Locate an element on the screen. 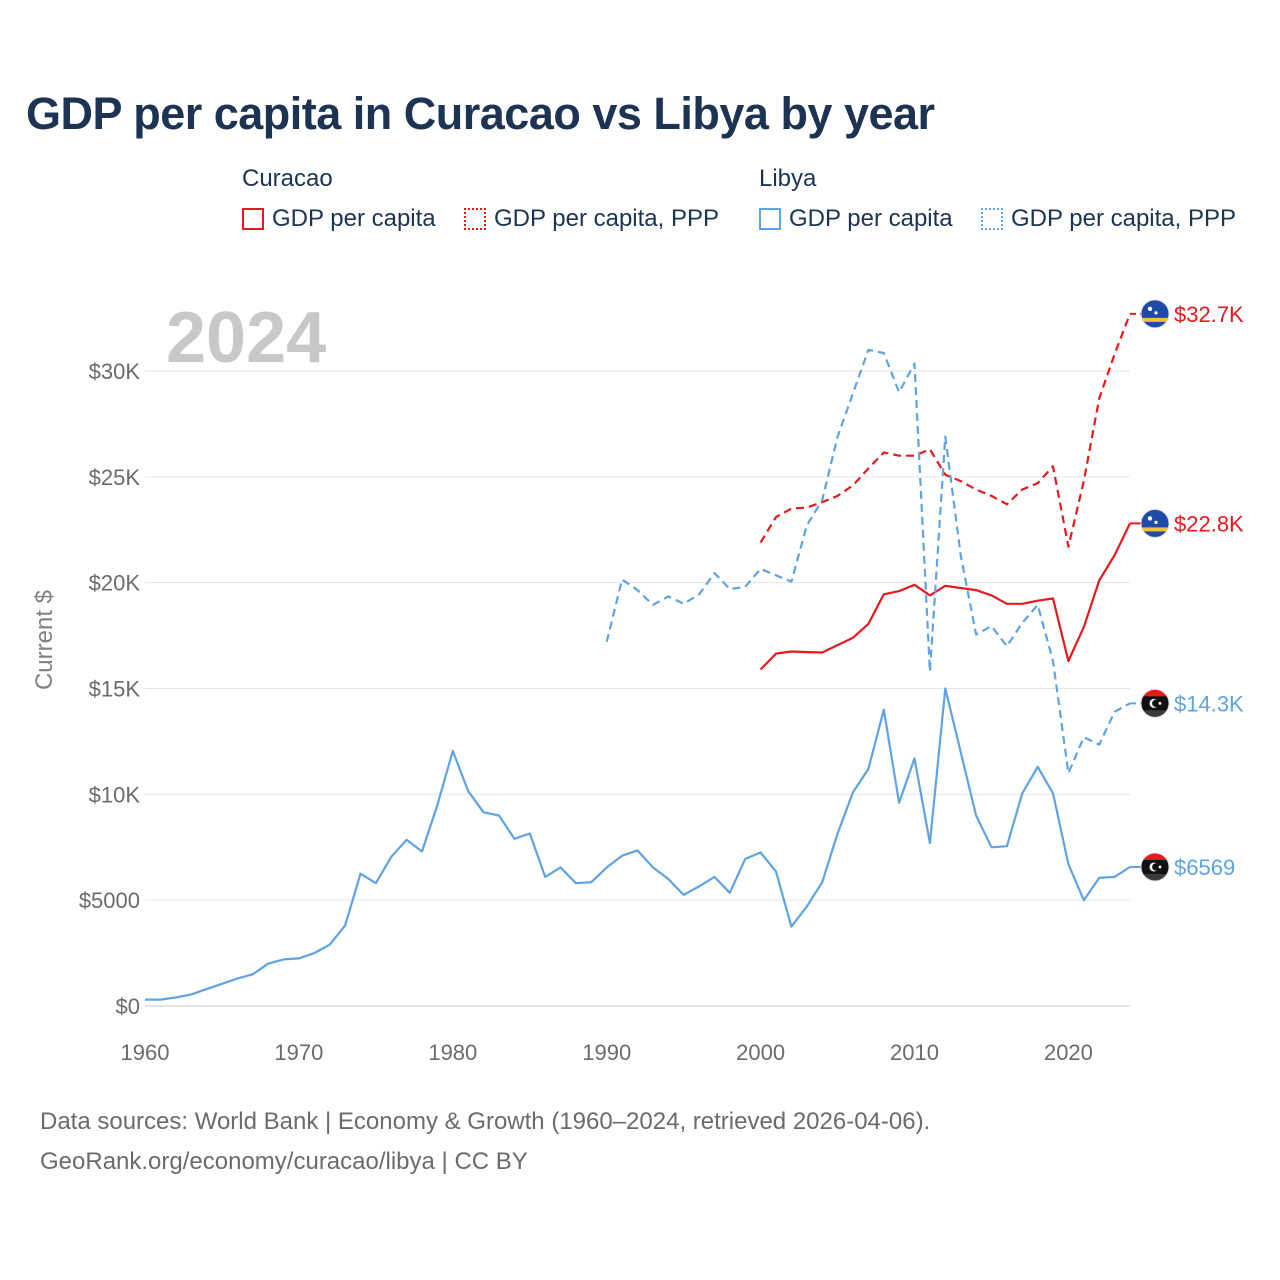  y-tick-label: $0 is located at coordinates (128, 1006).